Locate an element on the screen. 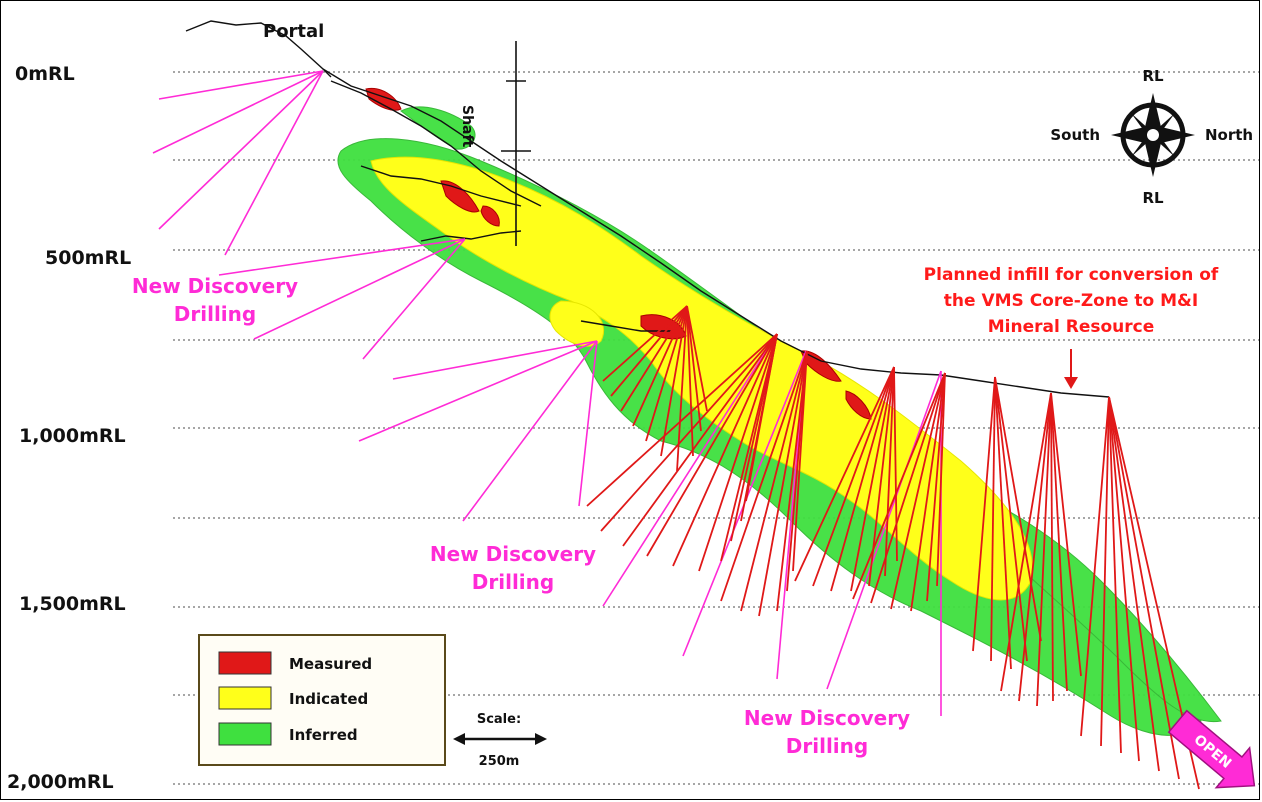 The image size is (1262, 802). discovery-label-1: New Discovery Drilling is located at coordinates (215, 300).